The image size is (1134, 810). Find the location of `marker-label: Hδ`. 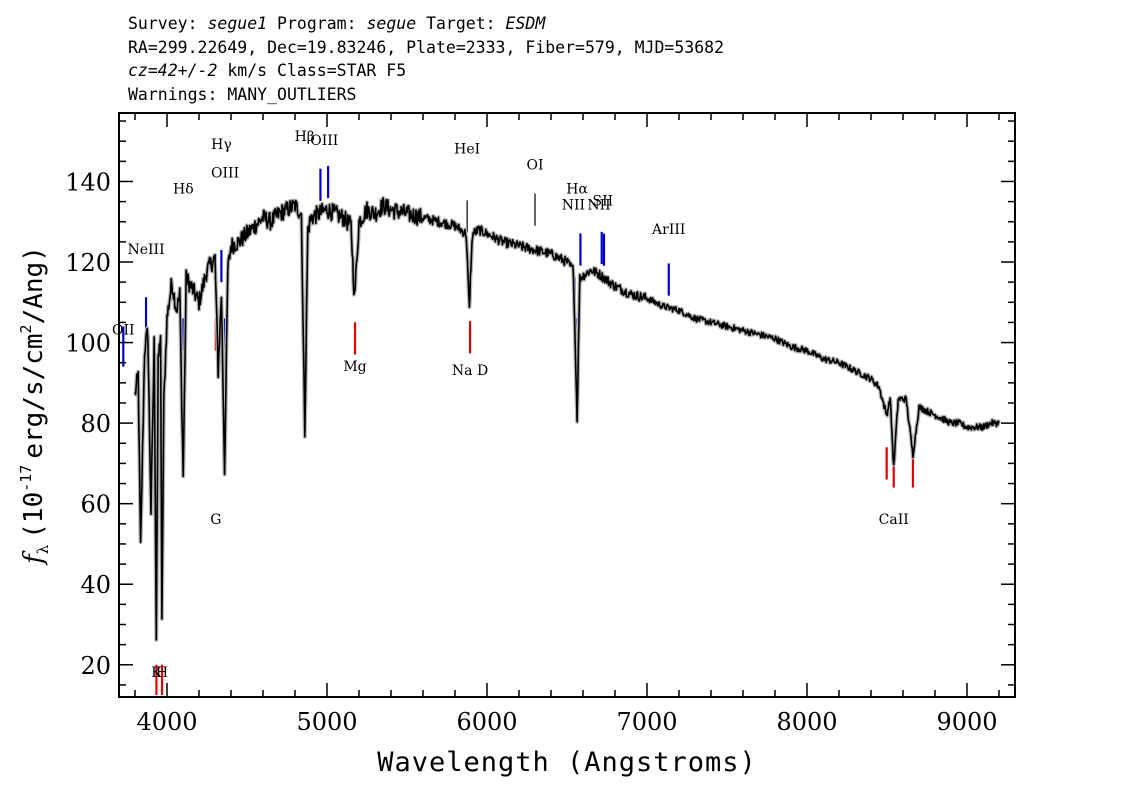

marker-label: Hδ is located at coordinates (183, 190).